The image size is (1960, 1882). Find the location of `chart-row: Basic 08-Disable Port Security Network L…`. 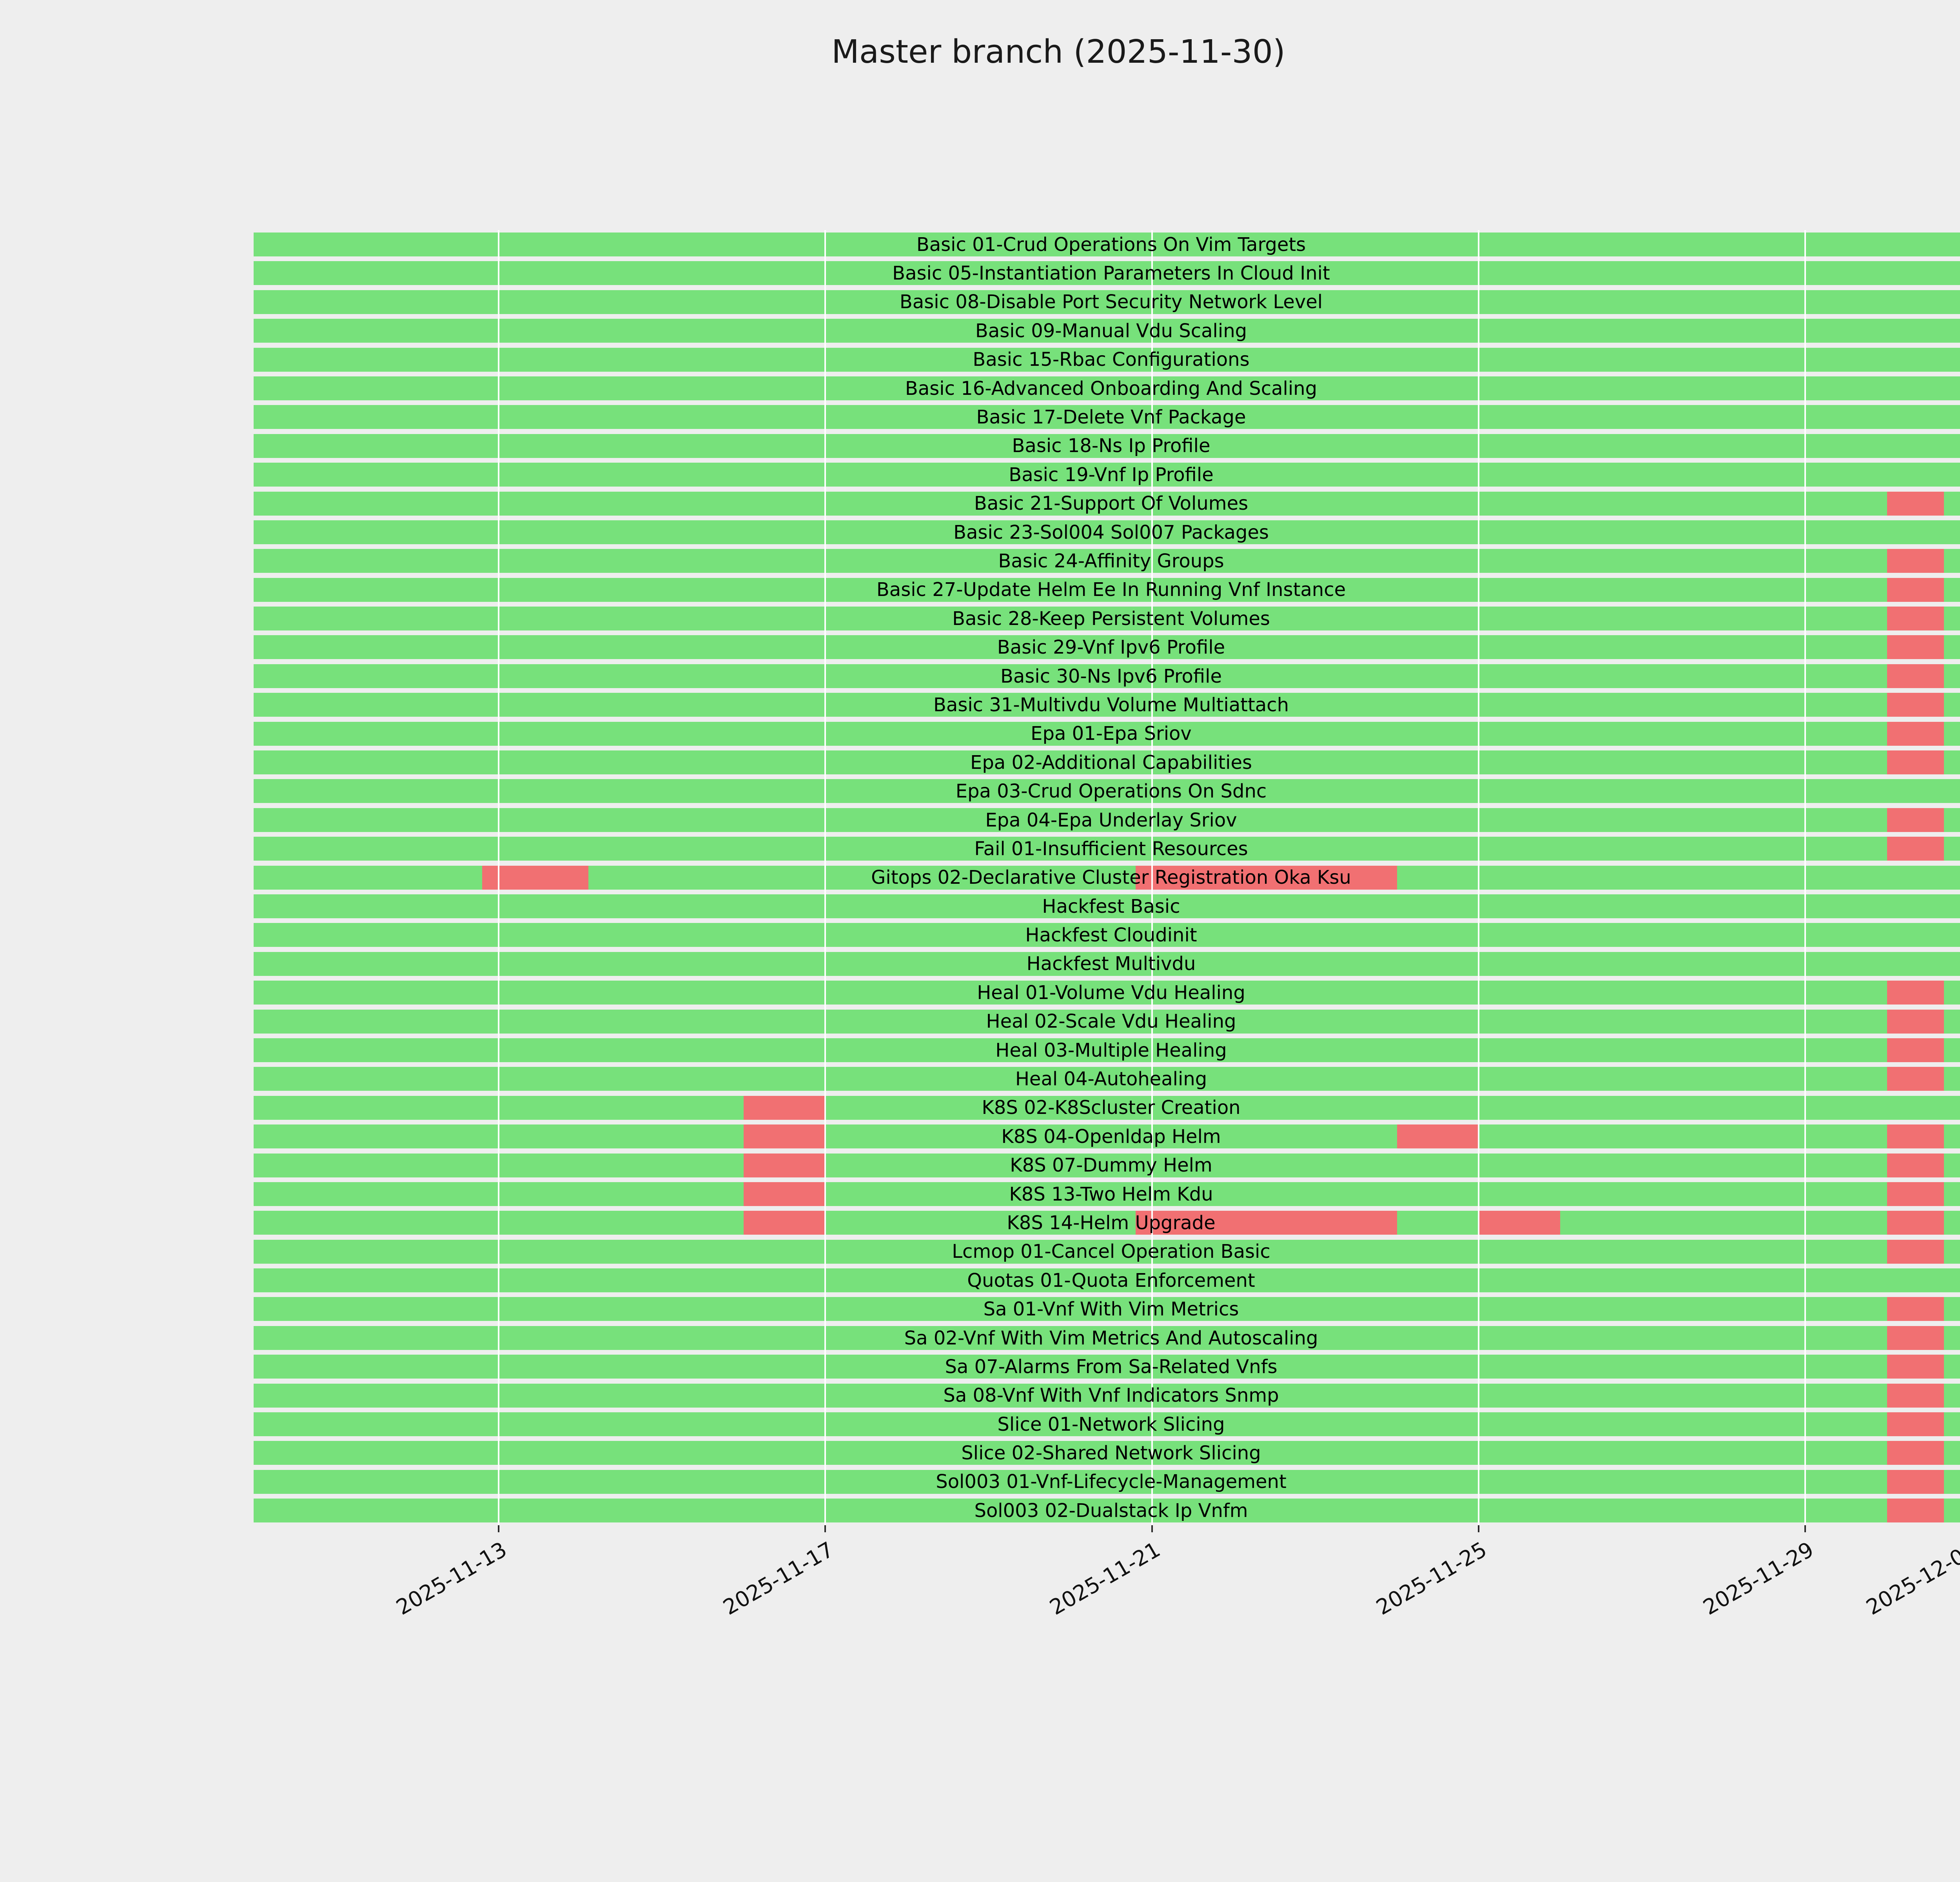

chart-row: Basic 08-Disable Port Security Network L… is located at coordinates (1107, 302).